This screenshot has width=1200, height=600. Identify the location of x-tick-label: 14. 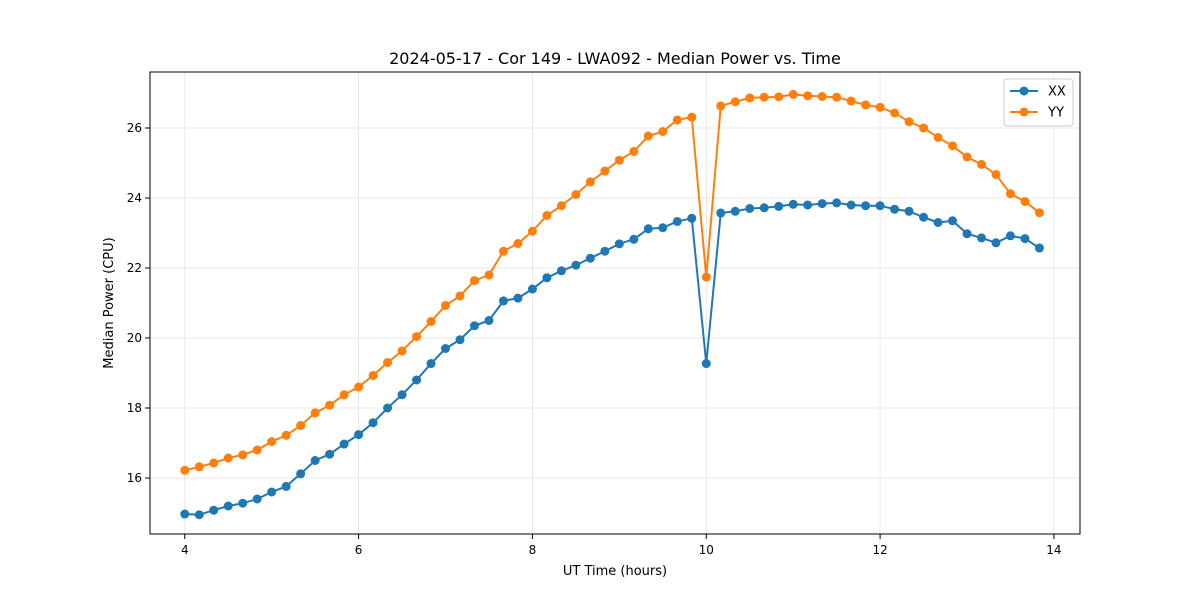
(1053, 550).